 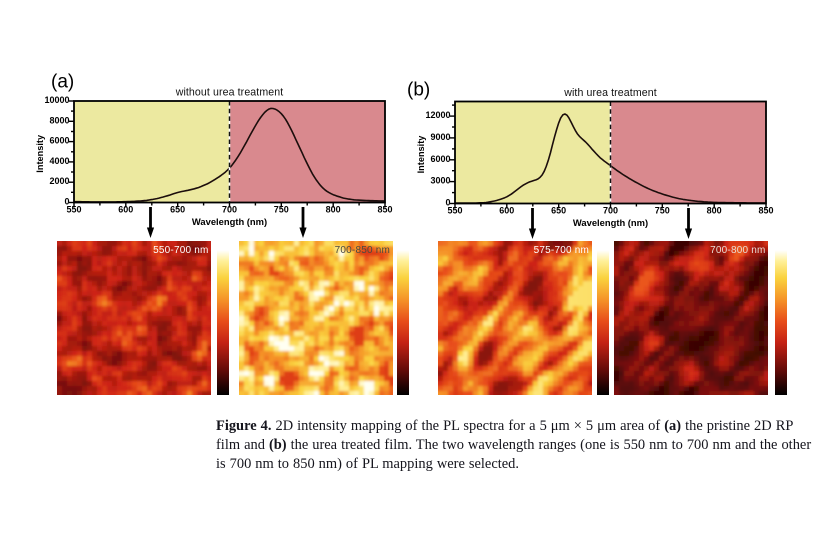 What do you see at coordinates (418, 90) in the screenshot?
I see `svg-text: (b)` at bounding box center [418, 90].